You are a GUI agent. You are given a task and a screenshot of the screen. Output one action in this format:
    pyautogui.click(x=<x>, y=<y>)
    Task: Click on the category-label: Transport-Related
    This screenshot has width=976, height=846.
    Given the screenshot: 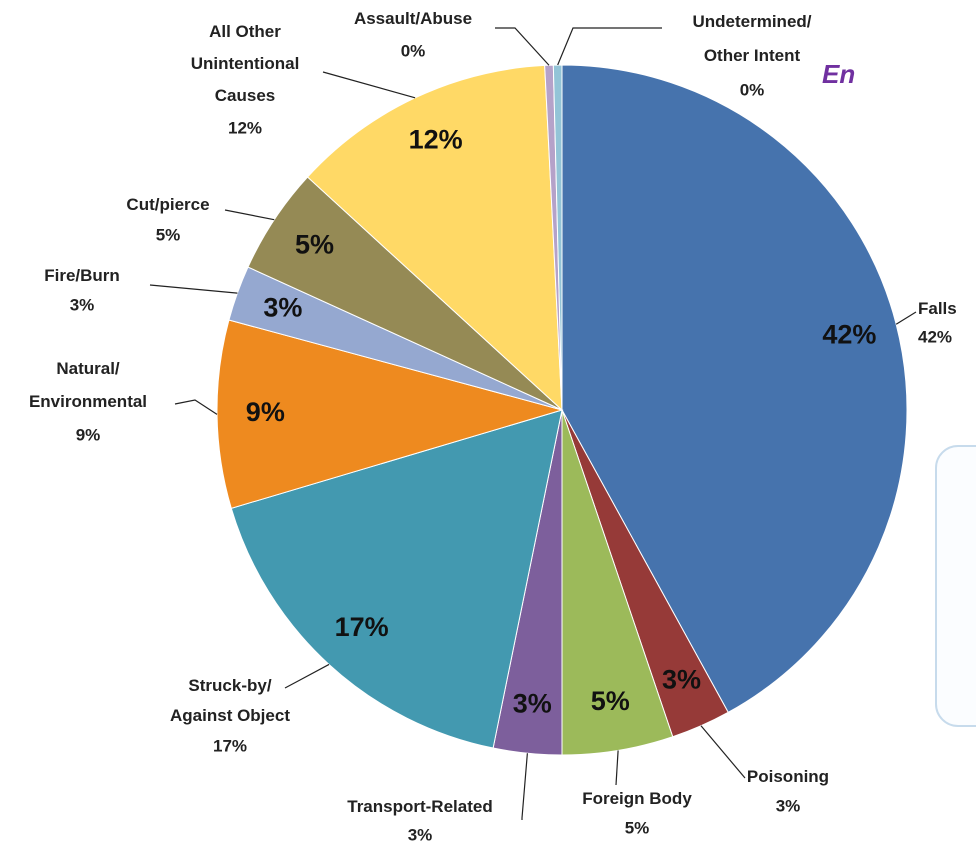 What is the action you would take?
    pyautogui.click(x=419, y=806)
    